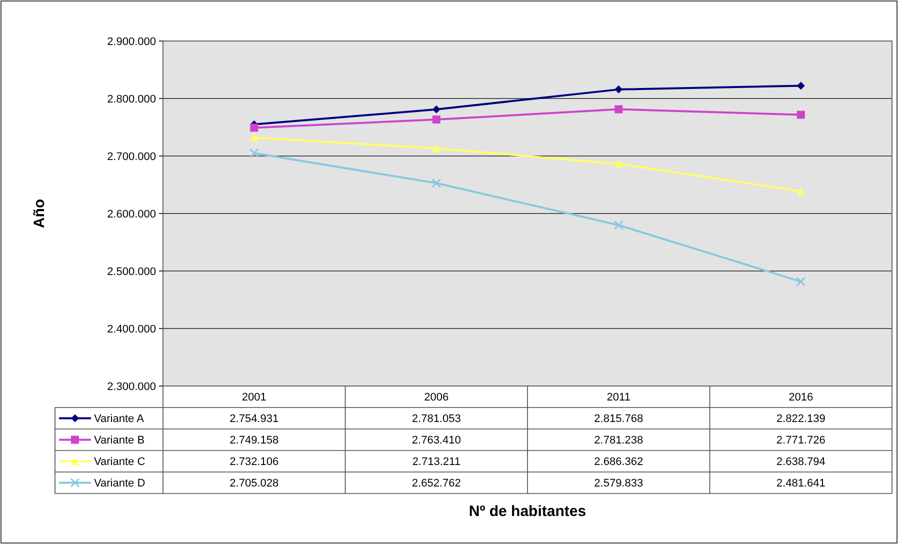 This screenshot has height=544, width=898. What do you see at coordinates (618, 398) in the screenshot?
I see `x-tick-label: 2011` at bounding box center [618, 398].